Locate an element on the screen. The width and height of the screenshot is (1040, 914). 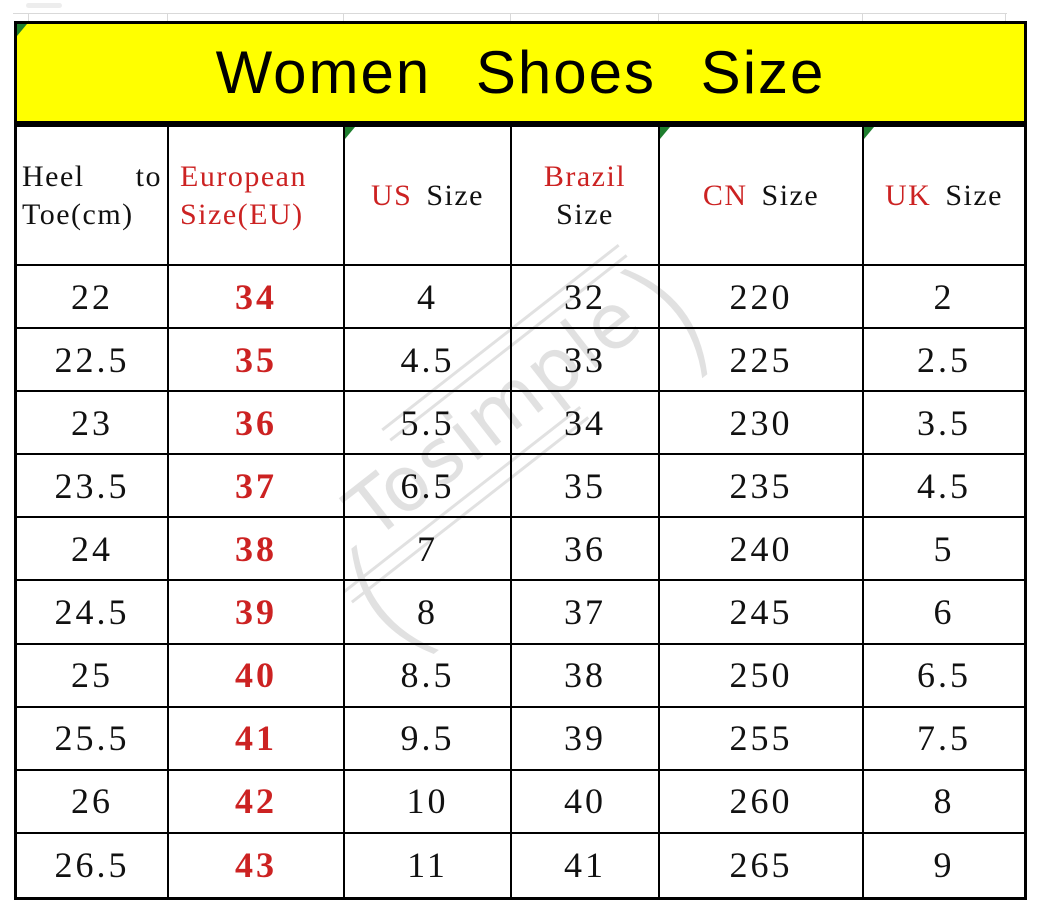
cropped-grid-row is located at coordinates (510, 18).